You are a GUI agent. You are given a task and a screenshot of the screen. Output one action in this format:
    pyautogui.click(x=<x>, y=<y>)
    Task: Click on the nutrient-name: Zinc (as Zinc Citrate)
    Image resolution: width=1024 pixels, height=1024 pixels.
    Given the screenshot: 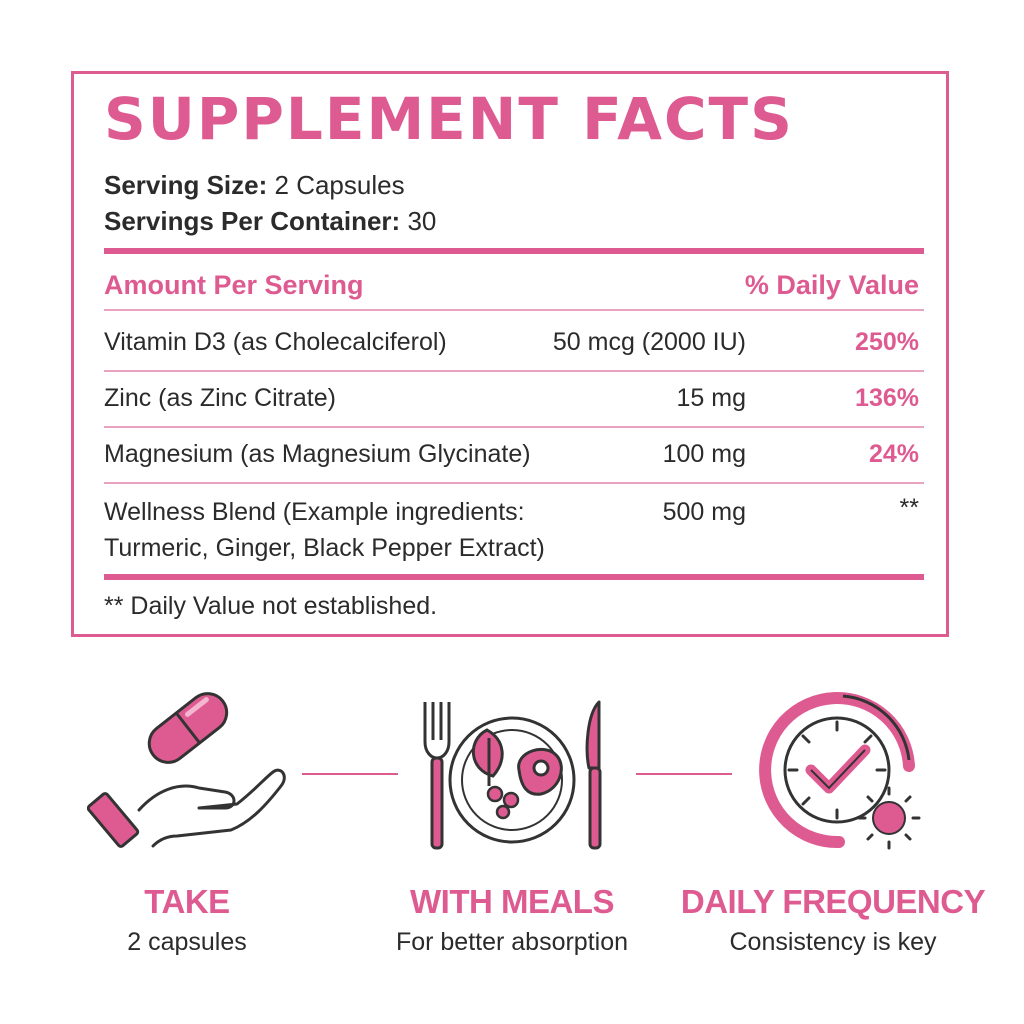 What is the action you would take?
    pyautogui.click(x=220, y=398)
    